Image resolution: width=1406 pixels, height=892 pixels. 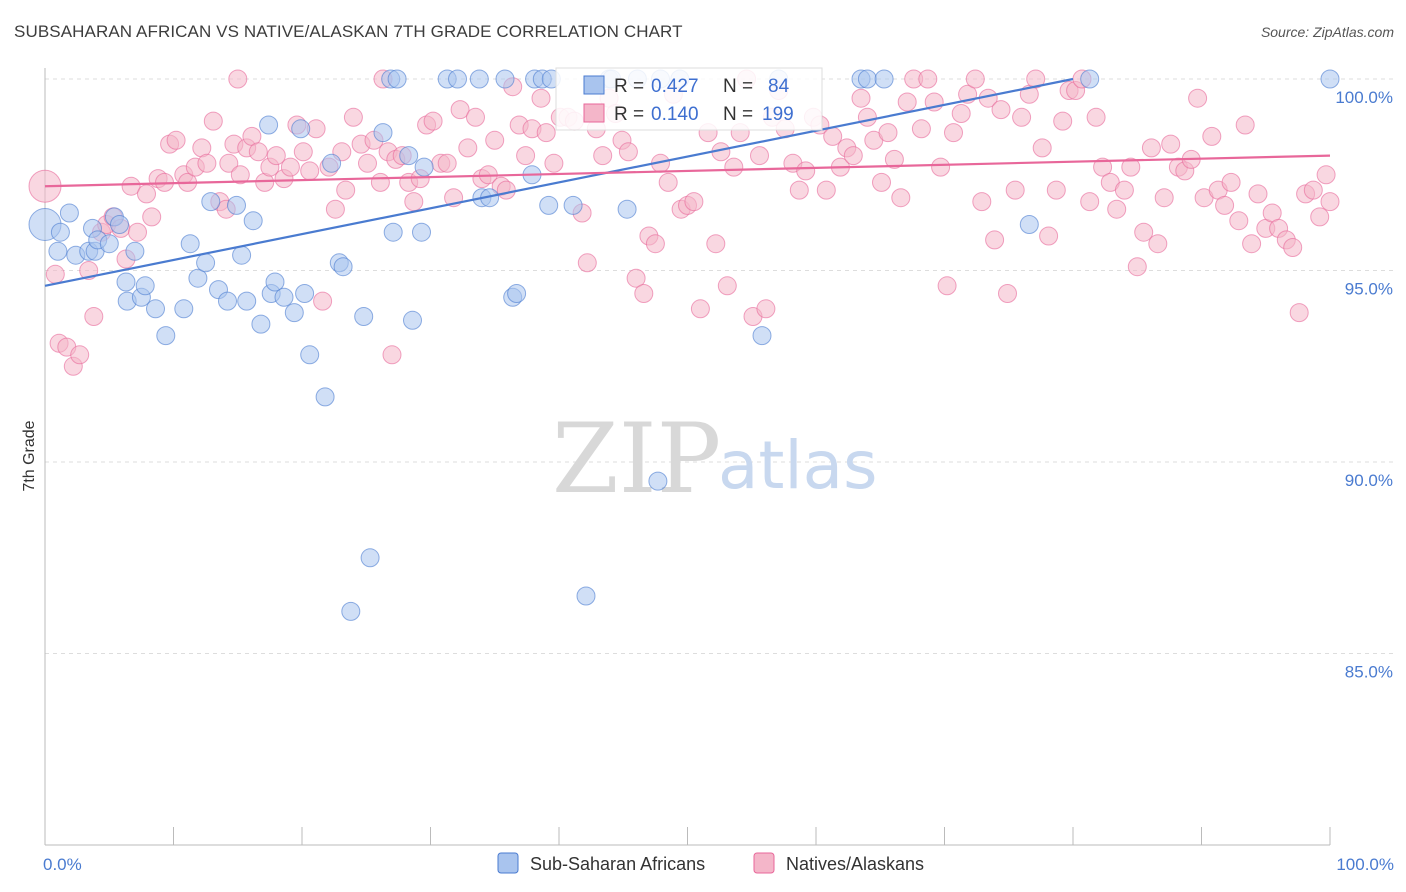 What do you see at coordinates (1327, 32) in the screenshot?
I see `chart-source: Source: ZipAtlas.com` at bounding box center [1327, 32].